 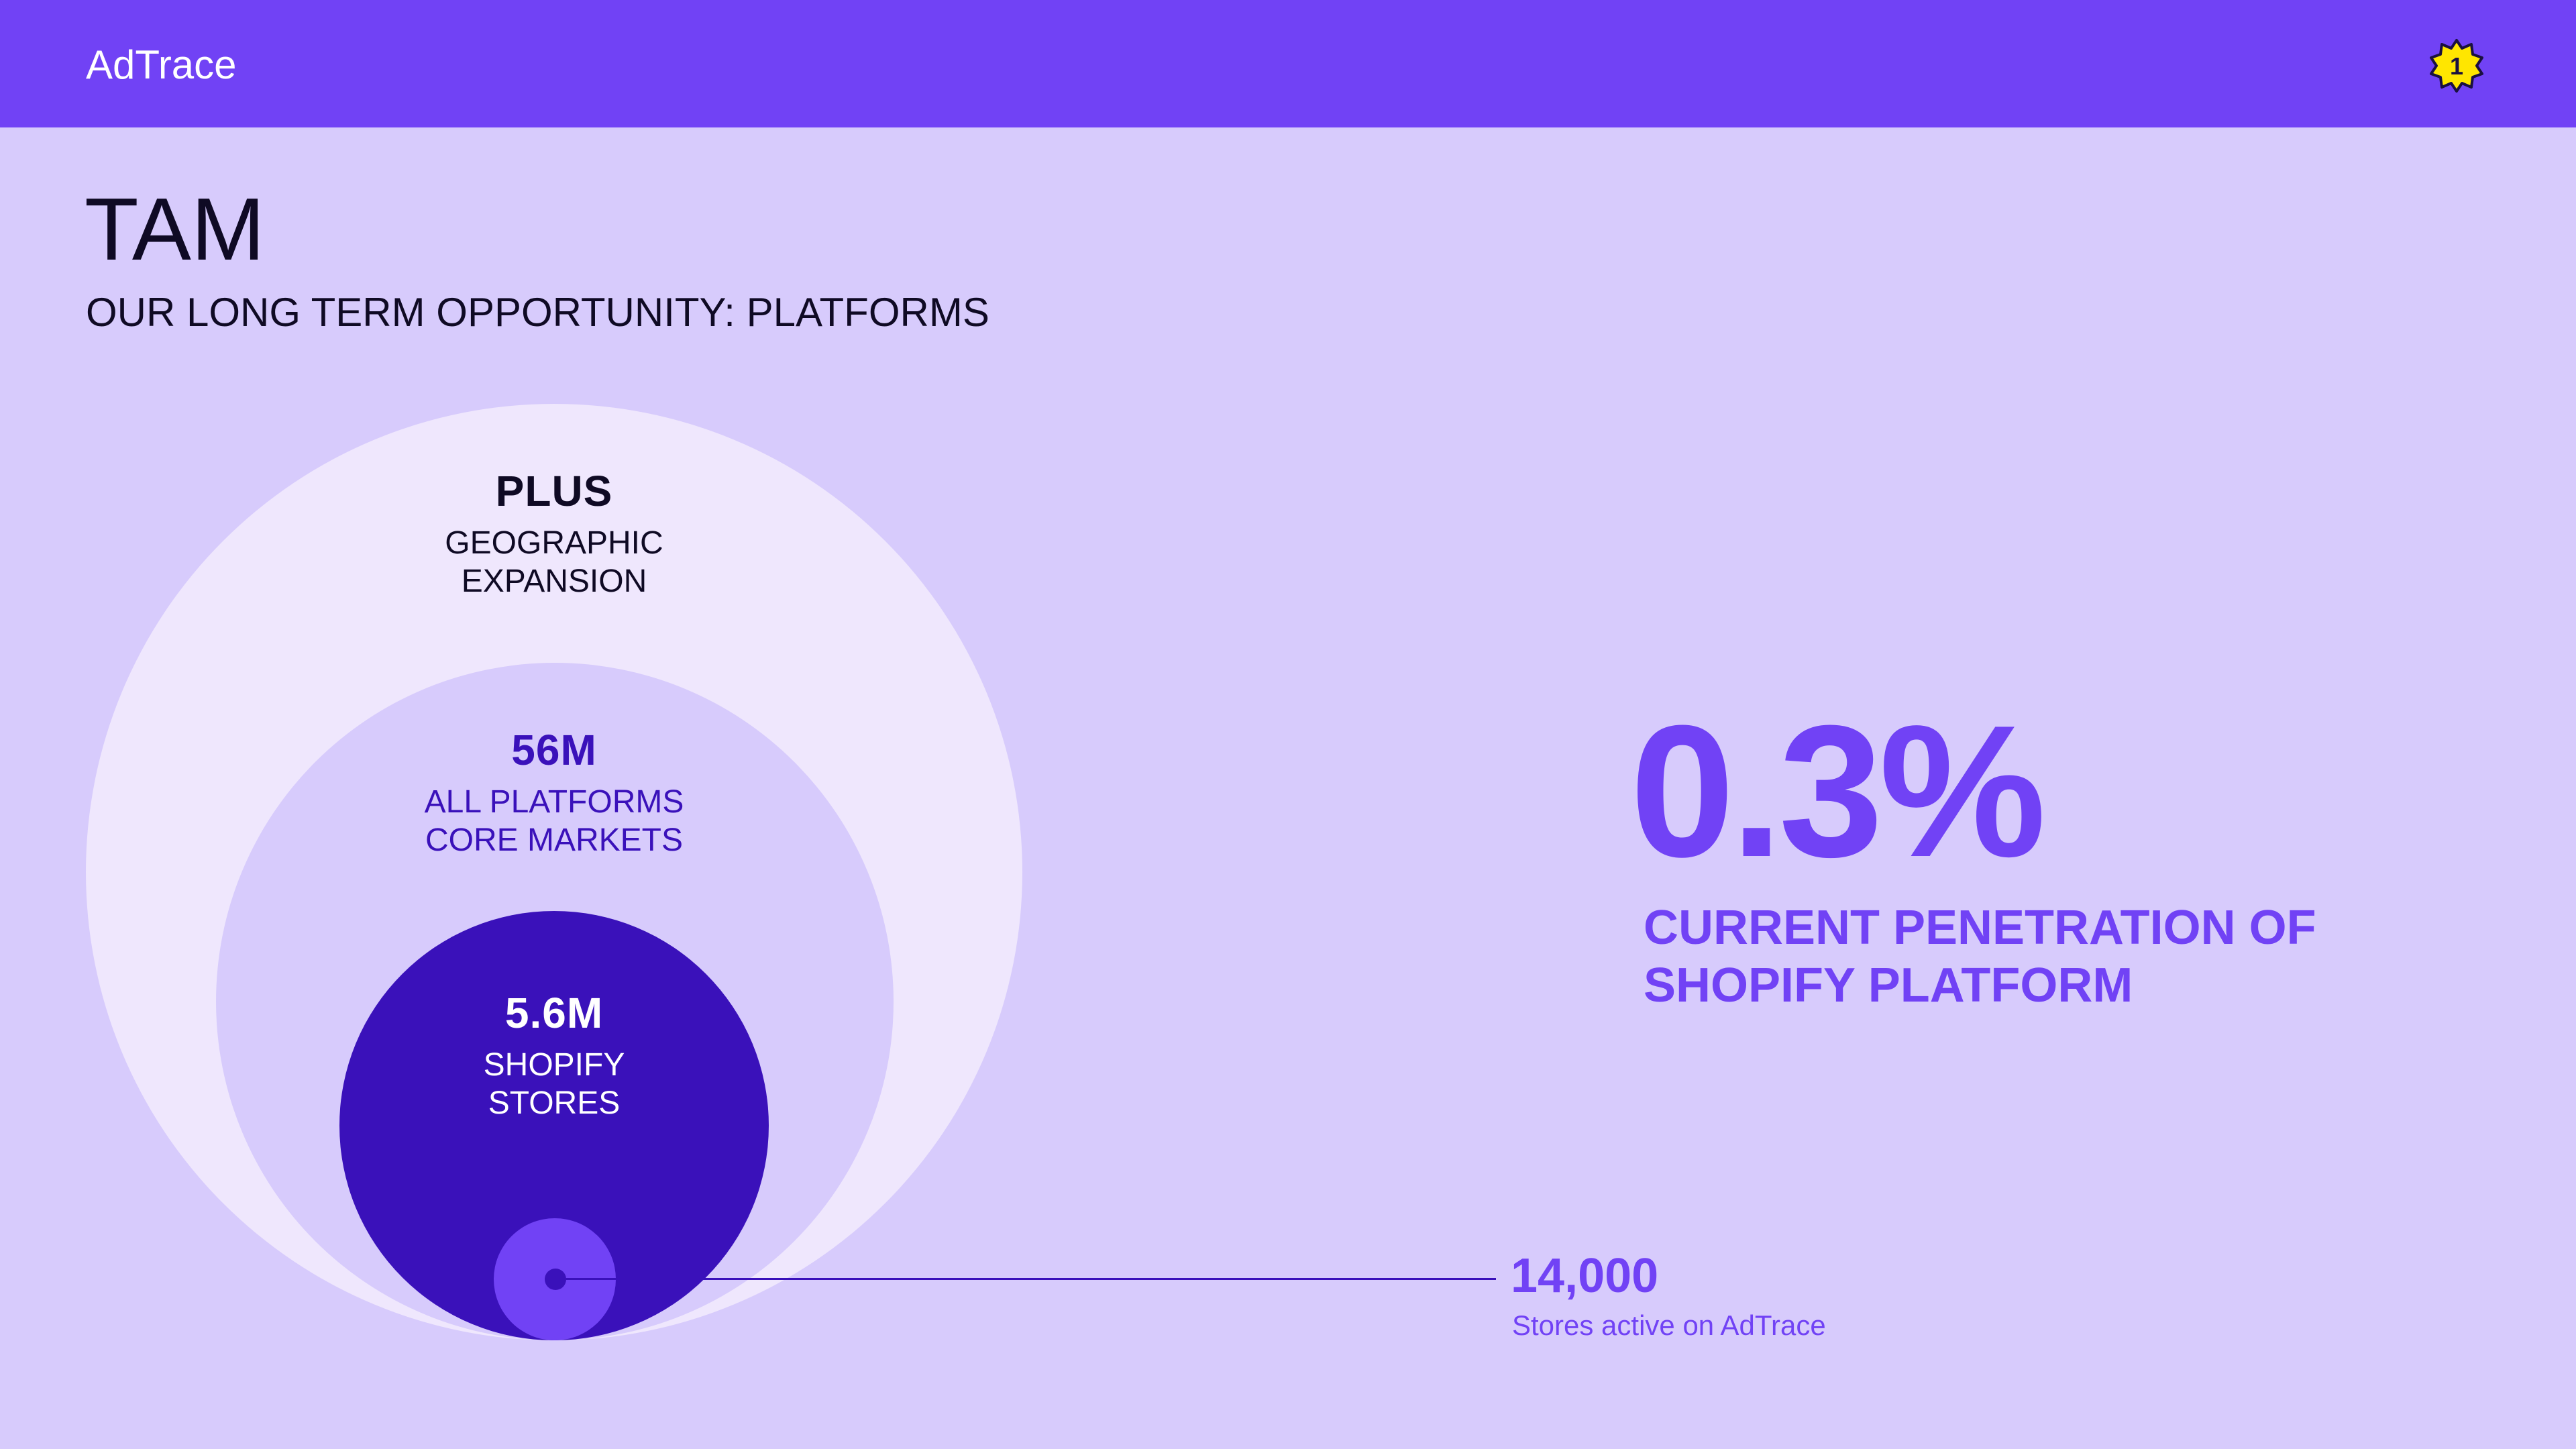 I want to click on outer-circle-value: PLUS, so click(x=554, y=491).